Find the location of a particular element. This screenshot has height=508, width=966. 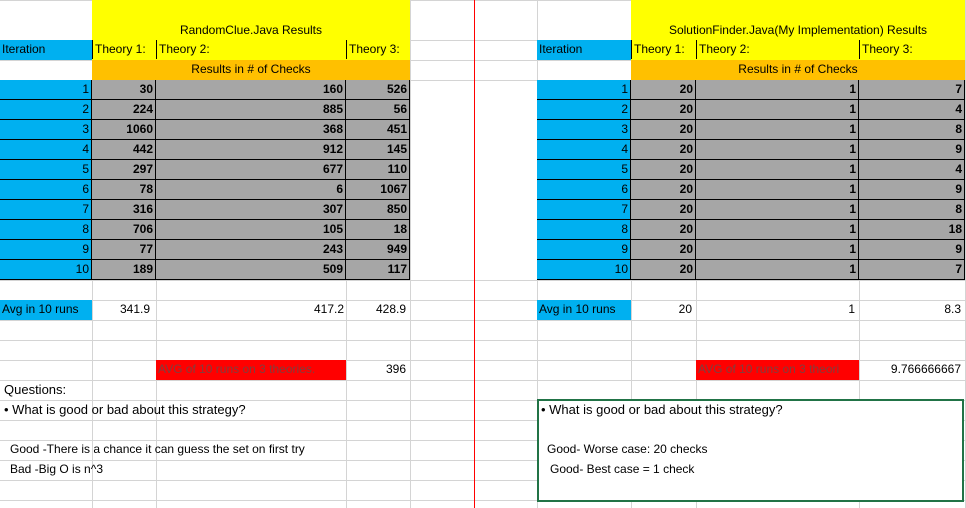

right-cell-t2-row-5: 1 is located at coordinates (777, 170).